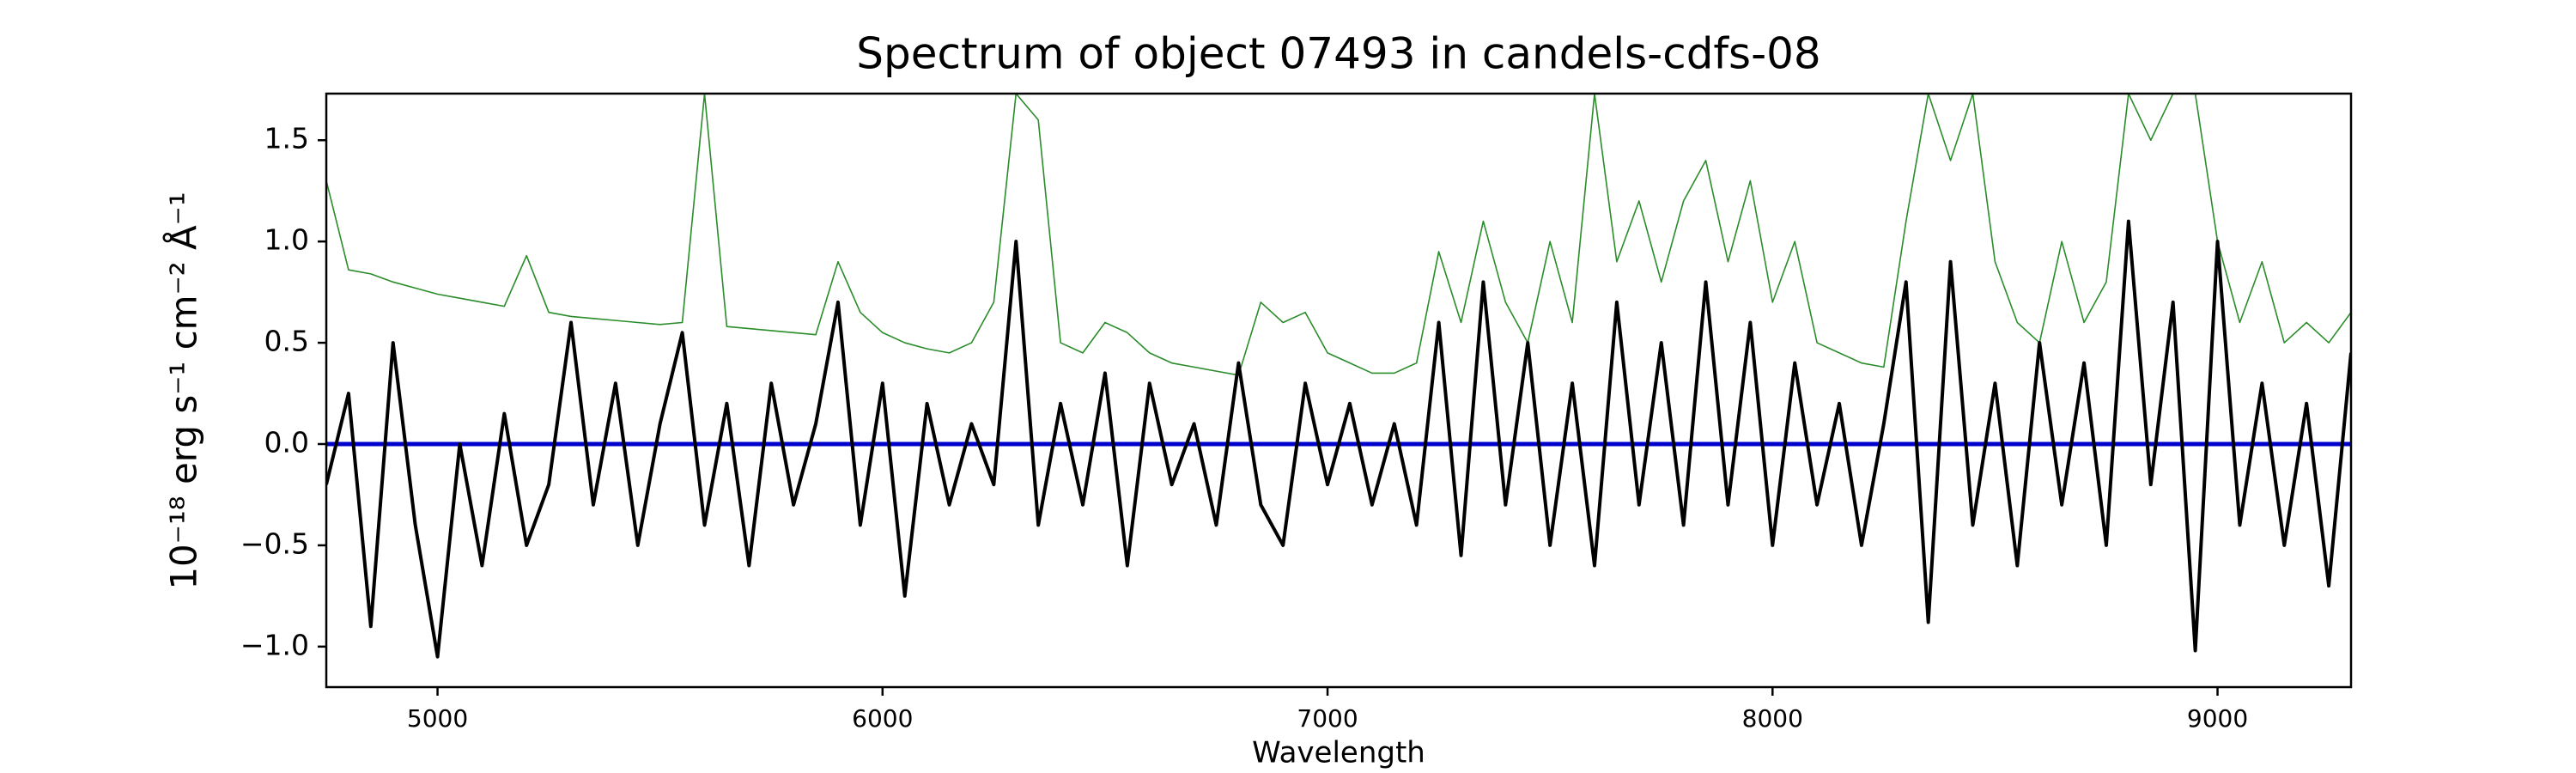 The height and width of the screenshot is (773, 2576). I want to click on x-axis-label: Wavelength, so click(1338, 753).